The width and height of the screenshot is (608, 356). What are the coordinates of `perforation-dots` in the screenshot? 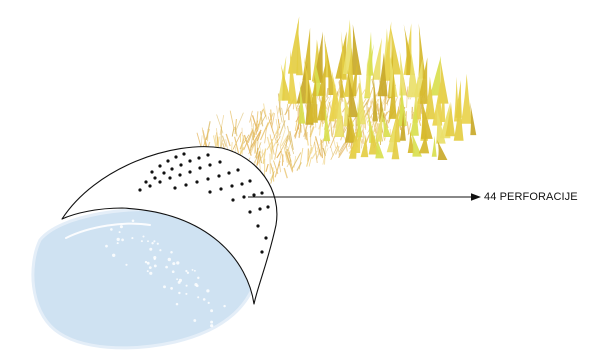 It's located at (204, 203).